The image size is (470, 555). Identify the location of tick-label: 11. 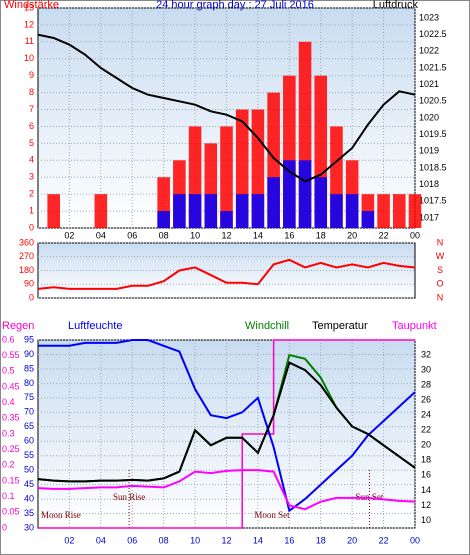
(29, 41).